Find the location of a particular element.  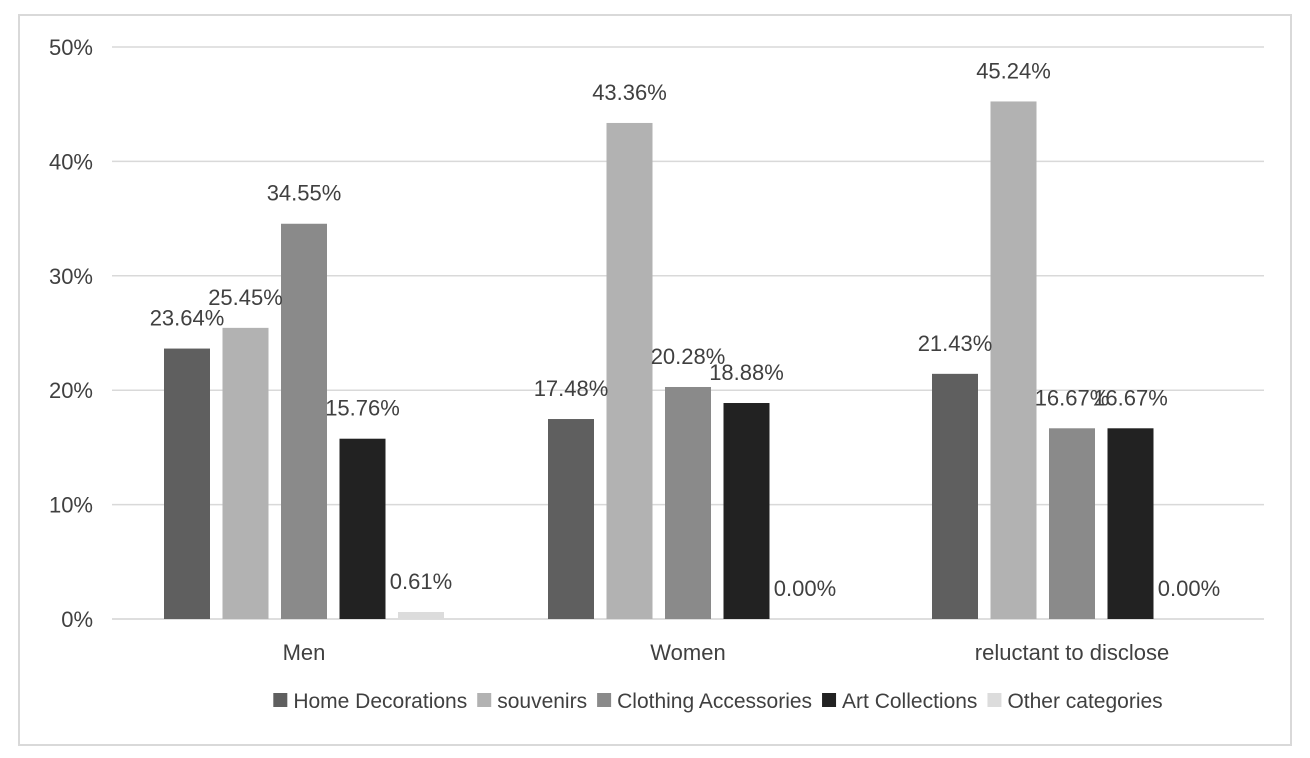

x-category-label: reluctant to disclose is located at coordinates (1072, 652).